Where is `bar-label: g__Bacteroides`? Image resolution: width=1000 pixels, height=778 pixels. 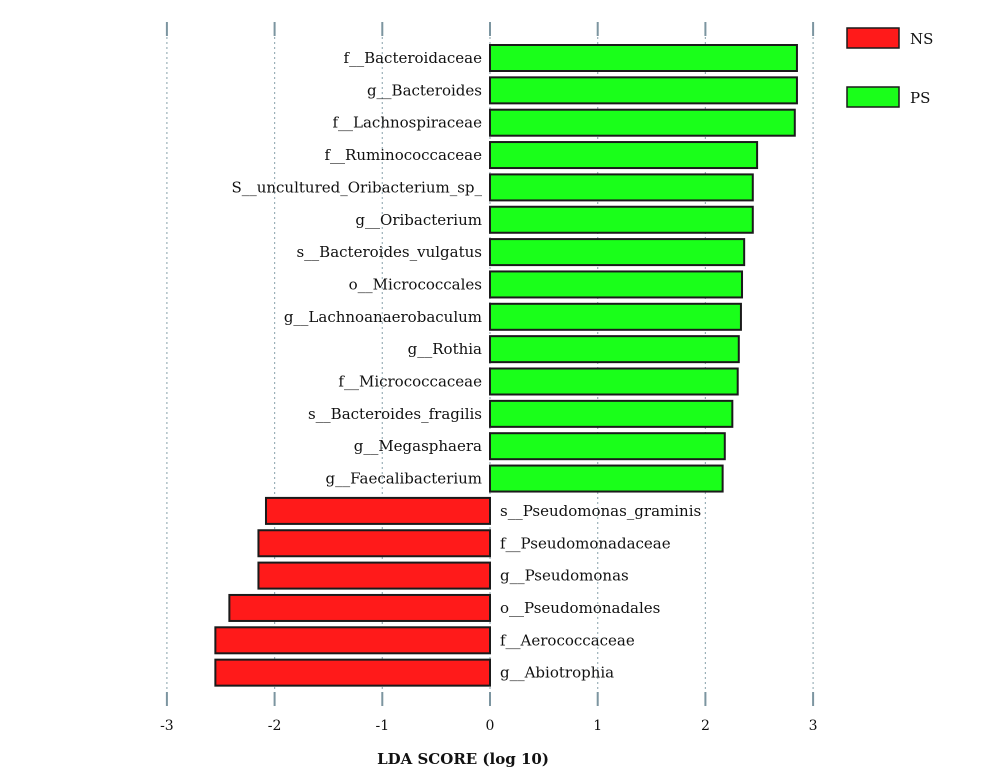 bar-label: g__Bacteroides is located at coordinates (424, 90).